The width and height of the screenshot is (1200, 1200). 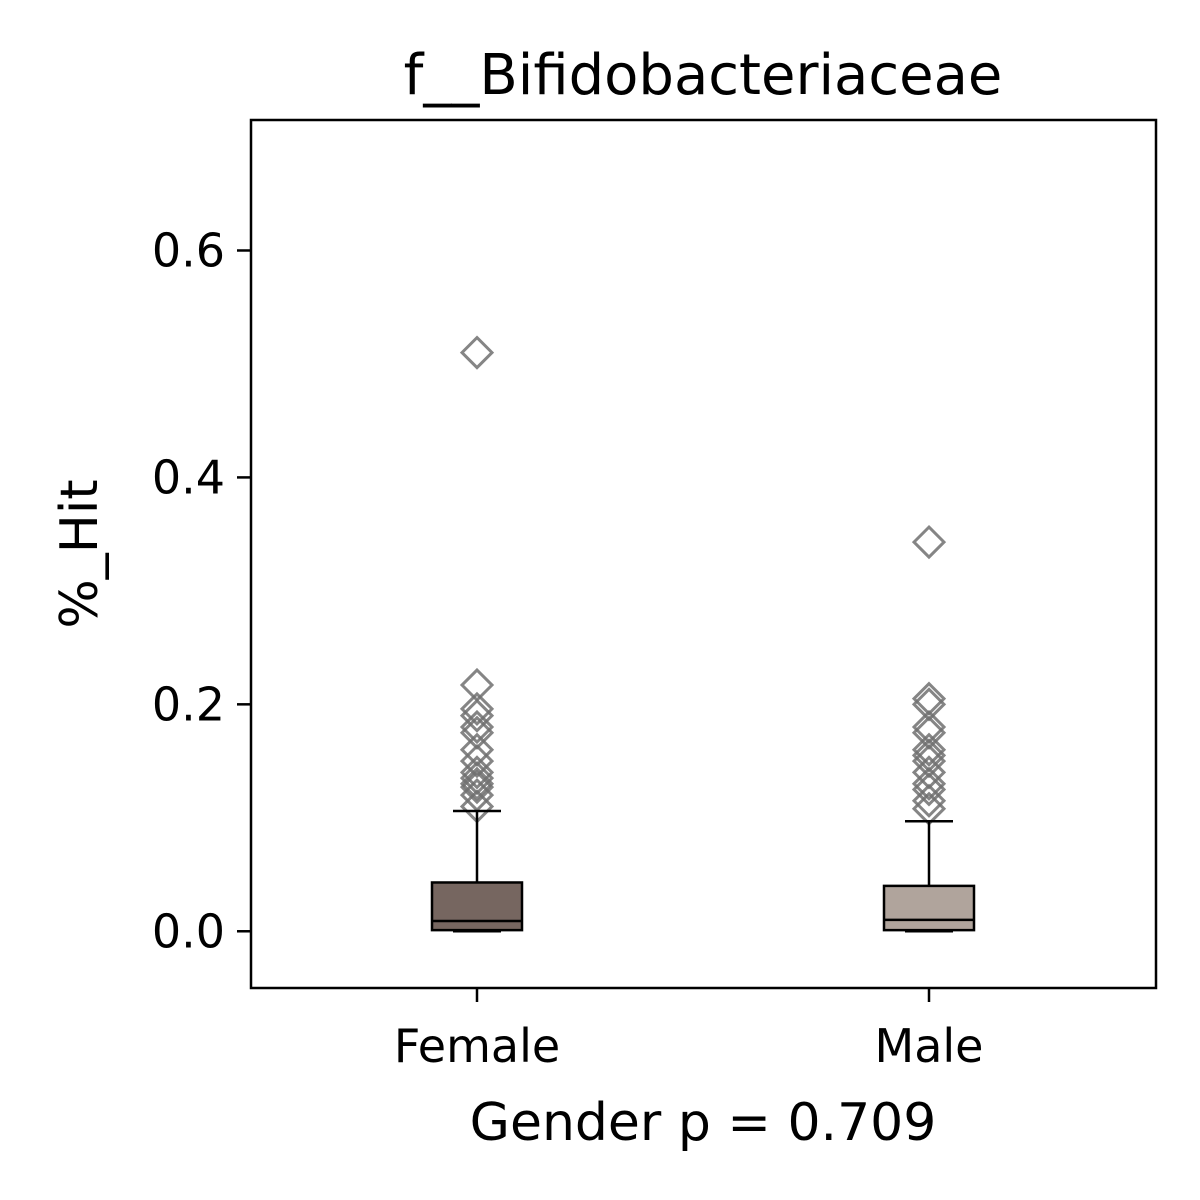 I want to click on y-tick-label: 0.4, so click(x=188, y=477).